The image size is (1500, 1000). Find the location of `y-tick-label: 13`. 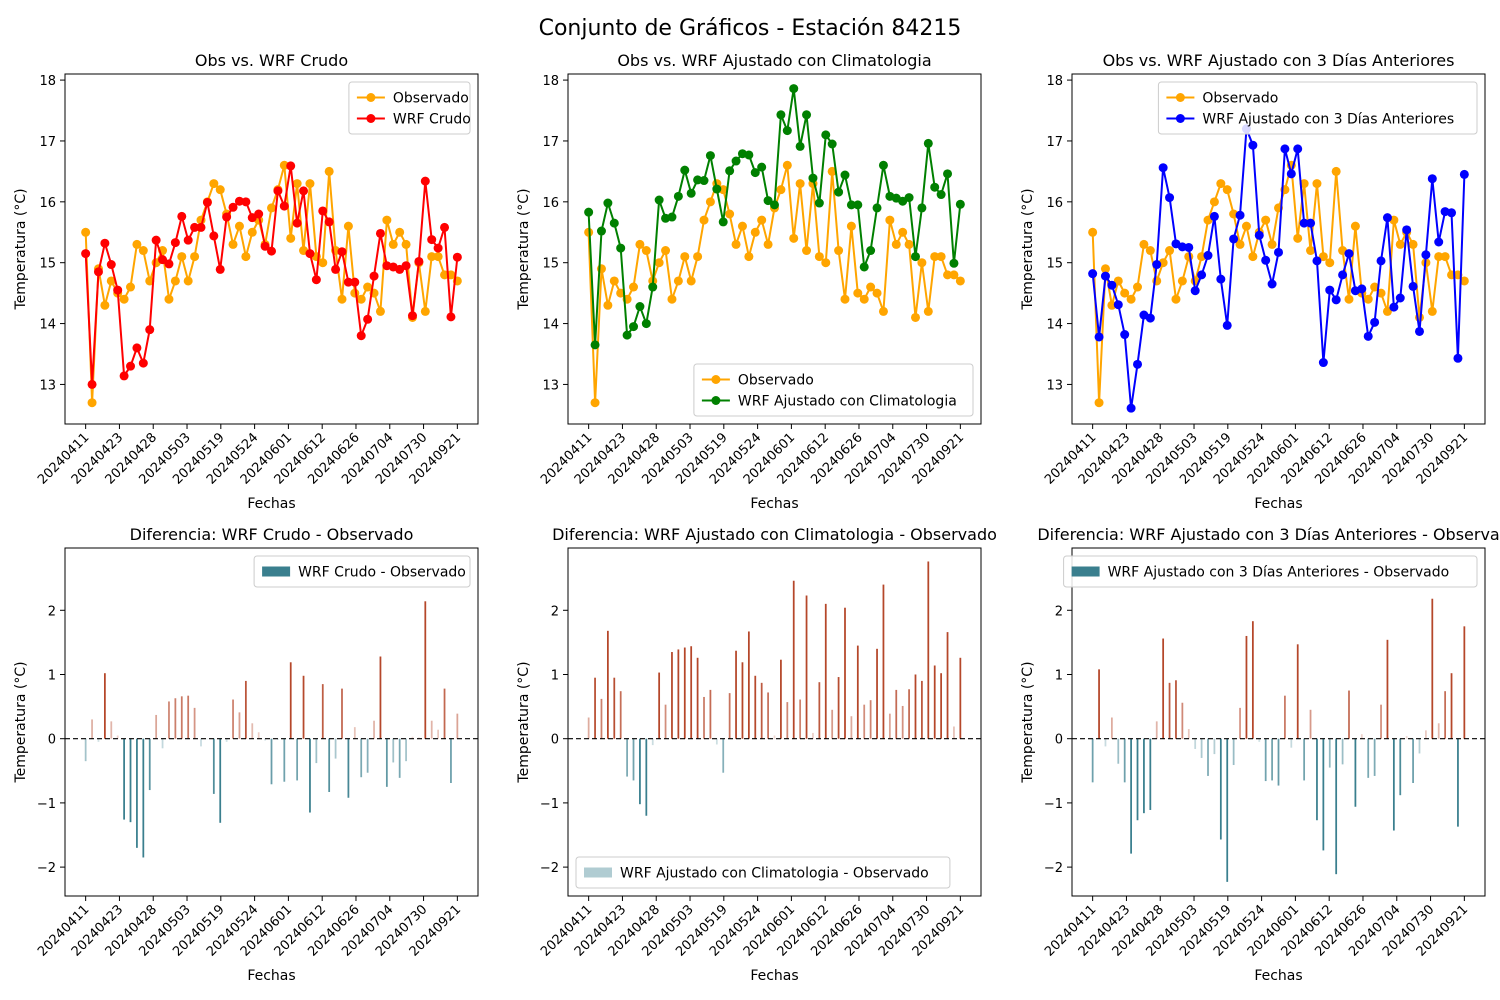

y-tick-label: 13 is located at coordinates (47, 385).